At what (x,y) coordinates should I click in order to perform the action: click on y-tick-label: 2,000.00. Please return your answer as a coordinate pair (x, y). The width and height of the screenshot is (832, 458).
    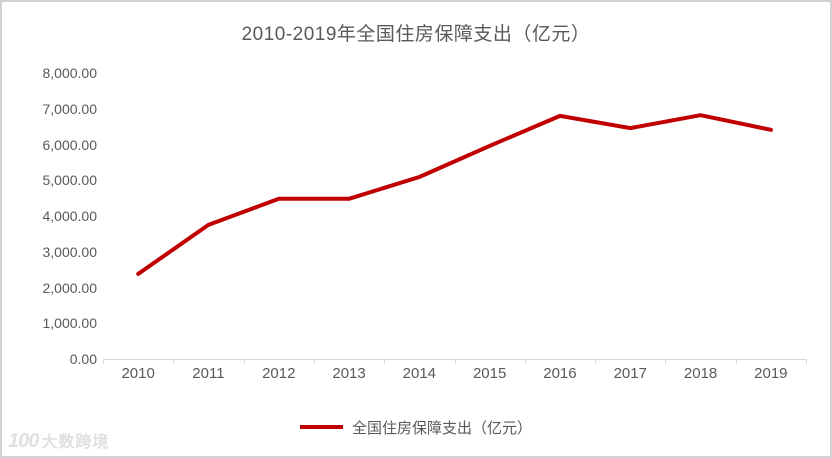
    Looking at the image, I should click on (70, 287).